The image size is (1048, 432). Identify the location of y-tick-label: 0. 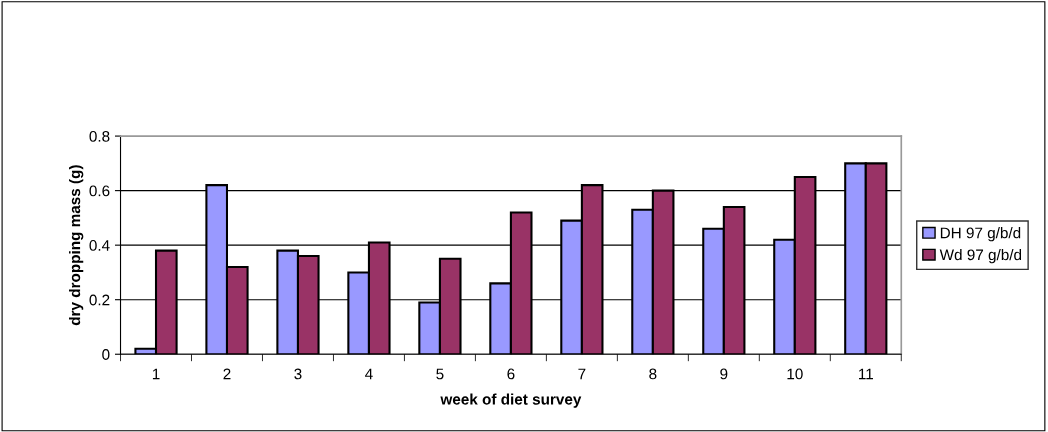
(106, 354).